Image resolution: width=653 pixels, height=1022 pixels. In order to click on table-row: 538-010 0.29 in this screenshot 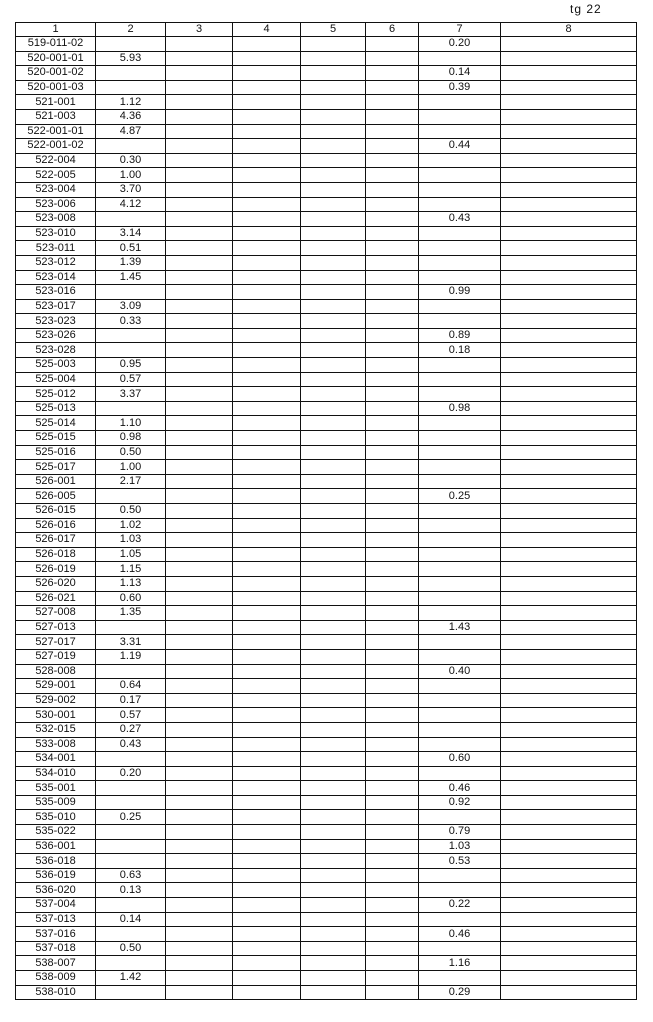, I will do `click(326, 992)`.